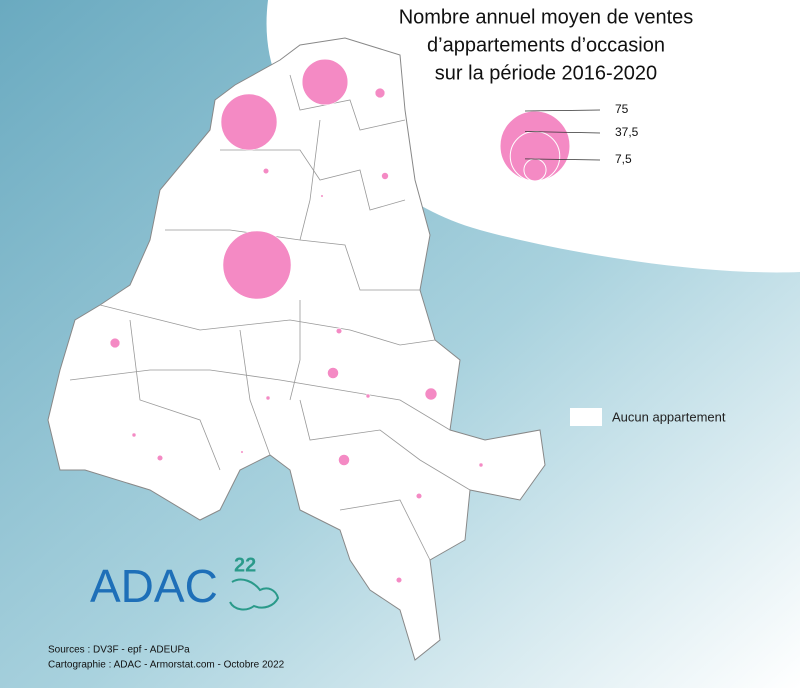 The height and width of the screenshot is (688, 800). What do you see at coordinates (627, 132) in the screenshot?
I see `legend-label: 37,5` at bounding box center [627, 132].